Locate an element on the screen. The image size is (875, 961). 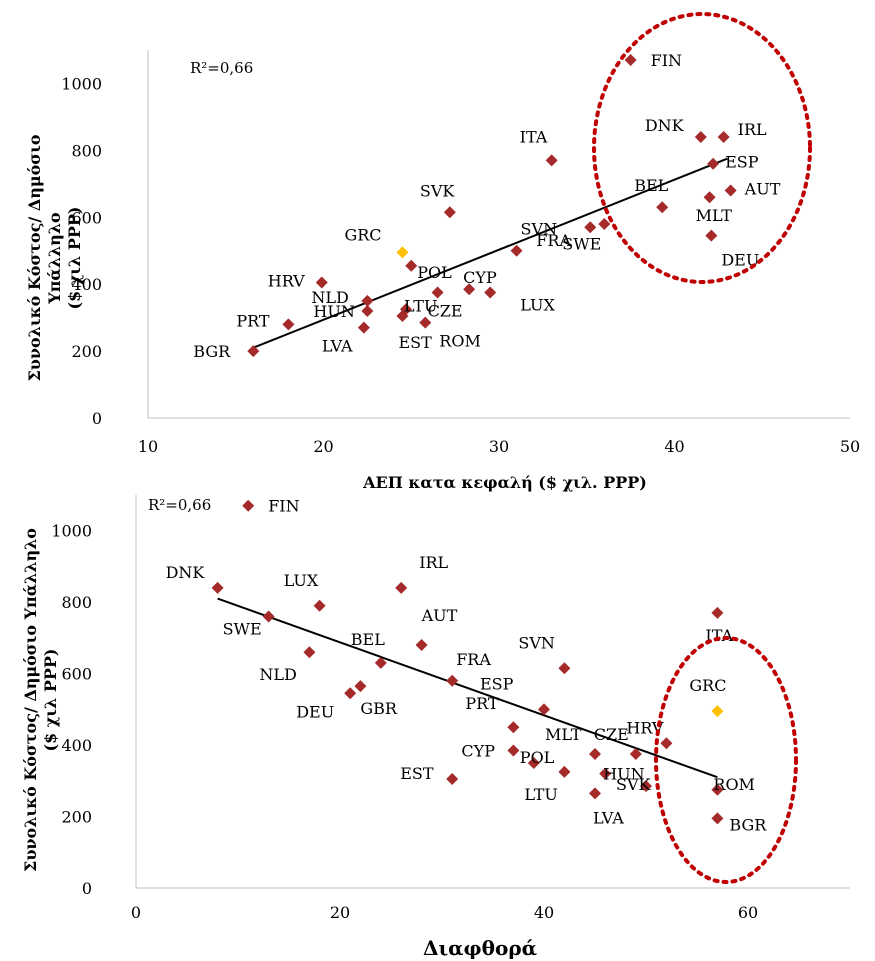
point-label-hrv: HRV is located at coordinates (286, 281).